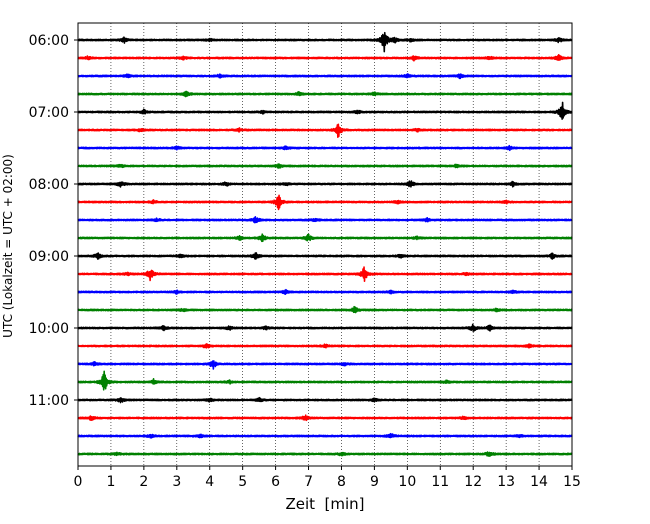  I want to click on y-tick-label: 07:00, so click(49, 113).